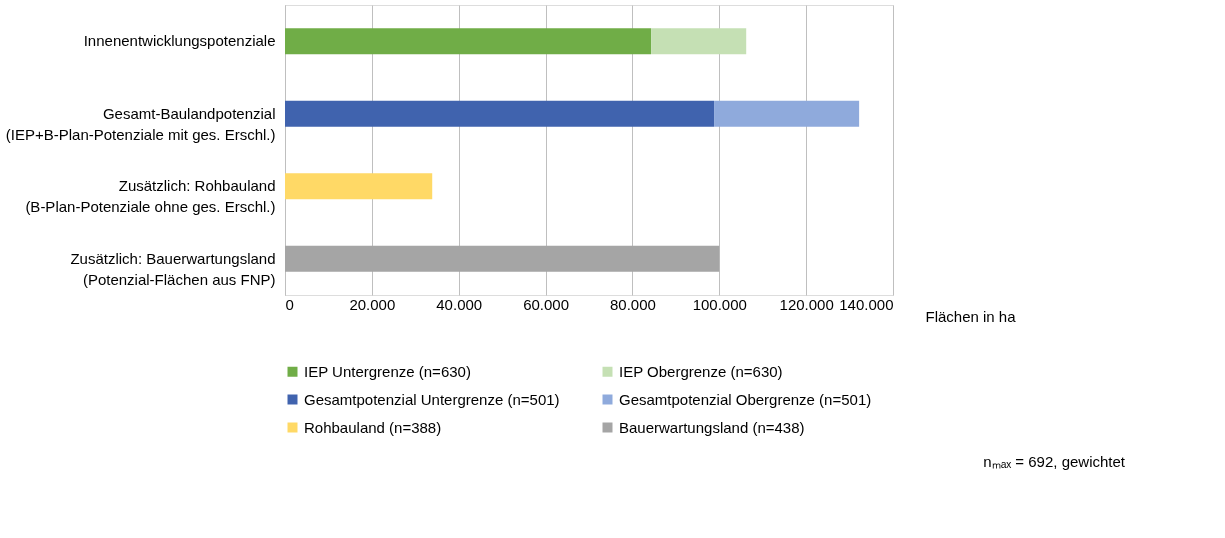 This screenshot has width=1225, height=538. What do you see at coordinates (745, 399) in the screenshot?
I see `legend-label: Gesamtpotenzial Obergrenze (n=501)` at bounding box center [745, 399].